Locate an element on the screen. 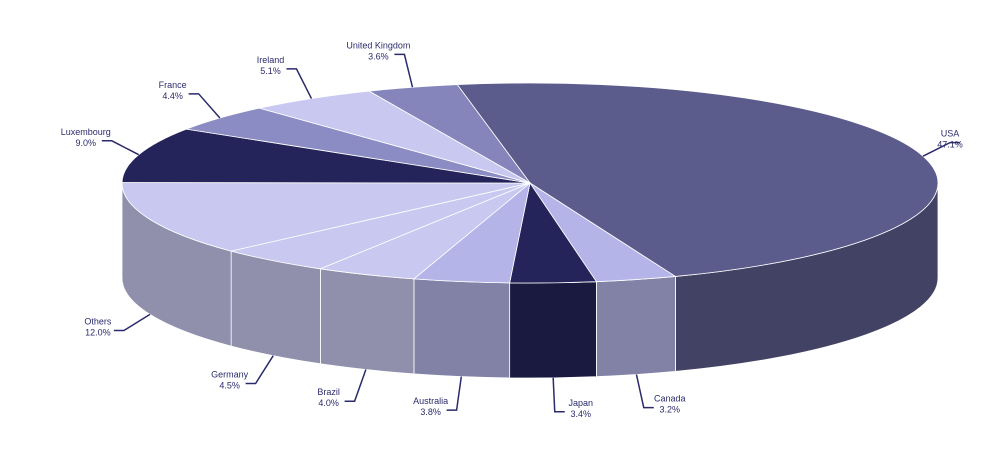 Image resolution: width=983 pixels, height=472 pixels. leader-line-brazil is located at coordinates (355, 385).